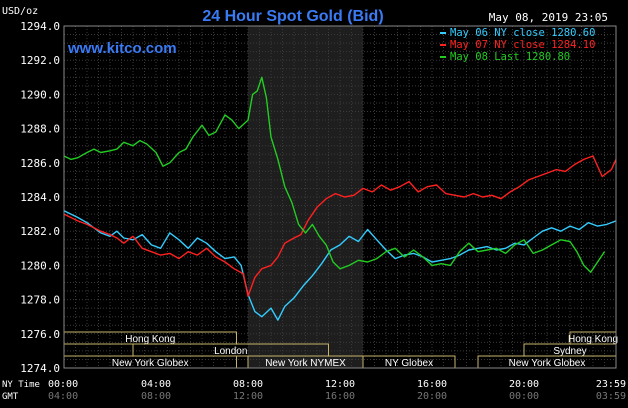 Image resolution: width=628 pixels, height=408 pixels. What do you see at coordinates (122, 48) in the screenshot?
I see `source-url: www.kitco.com` at bounding box center [122, 48].